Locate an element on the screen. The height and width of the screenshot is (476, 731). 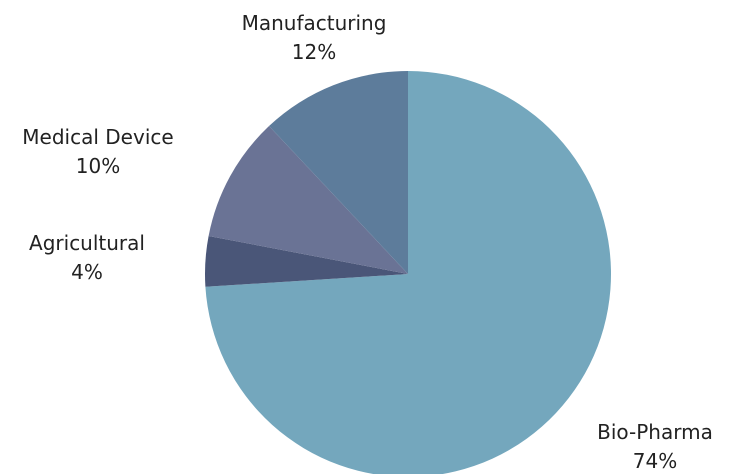
slice-label-manufacturing: Manufacturing 12% is located at coordinates (314, 38).